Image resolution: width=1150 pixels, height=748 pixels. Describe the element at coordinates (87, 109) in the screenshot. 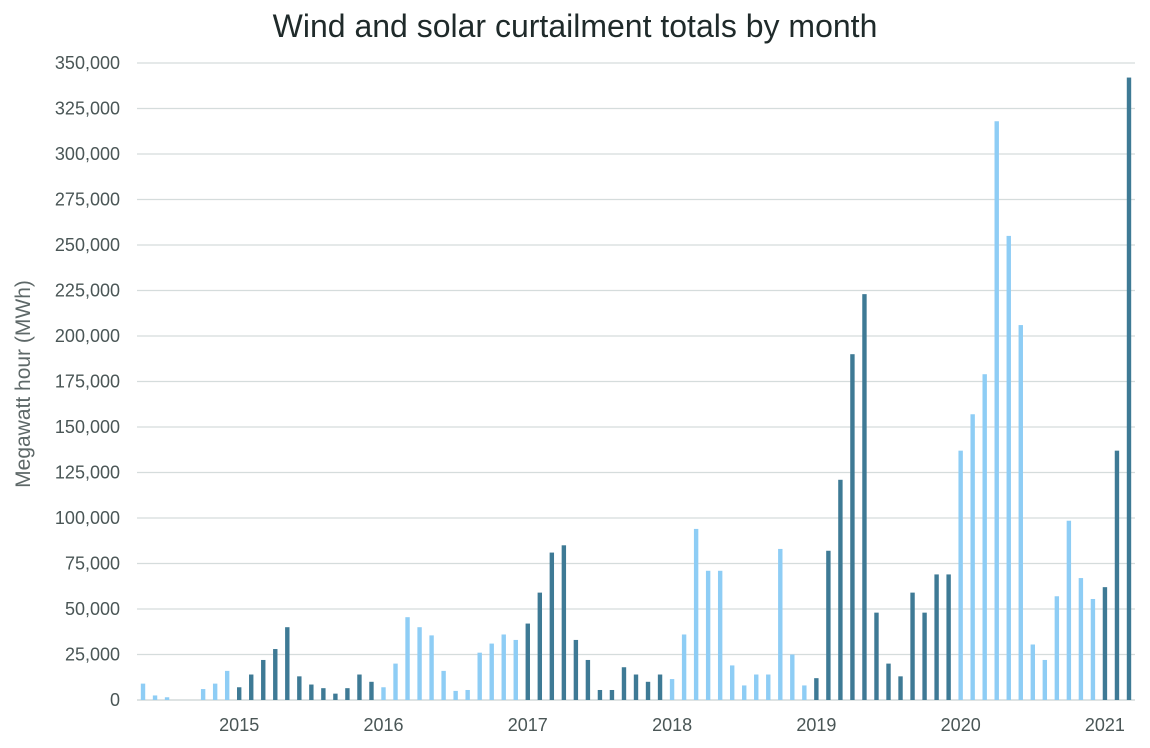

I see `y-tick-label: 325,000` at that location.